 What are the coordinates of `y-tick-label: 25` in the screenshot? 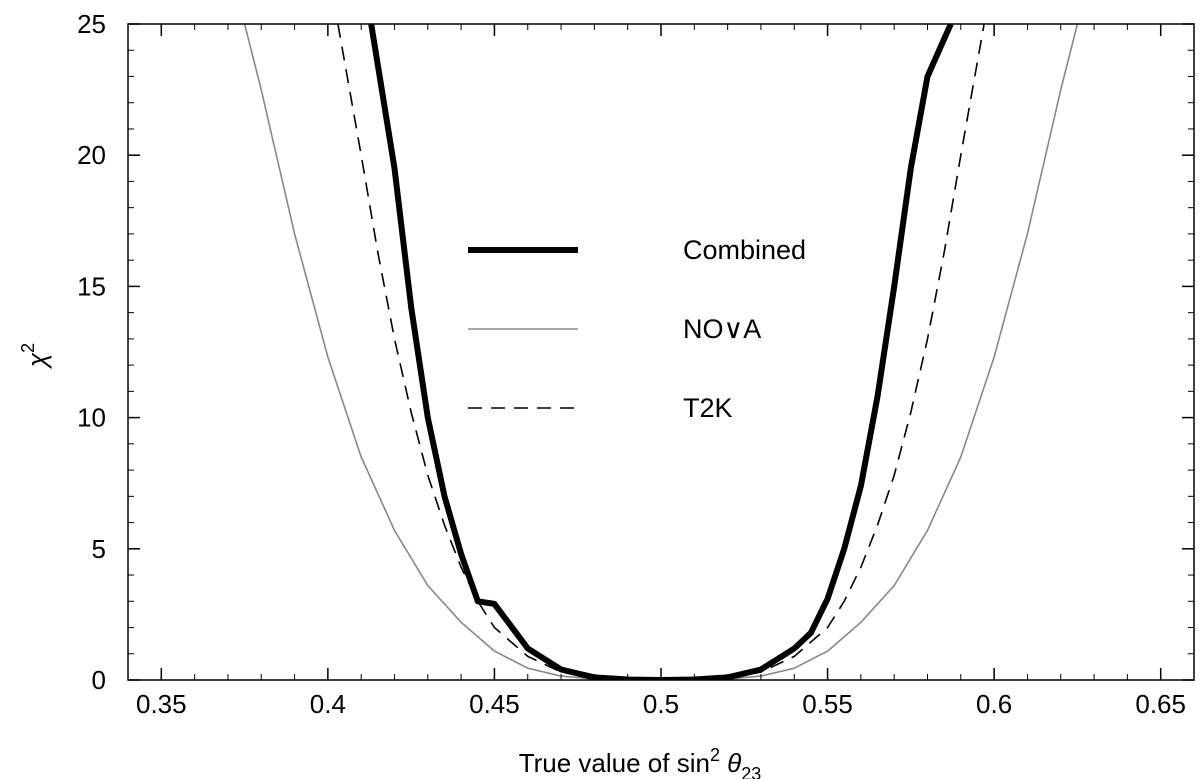 It's located at (91, 24).